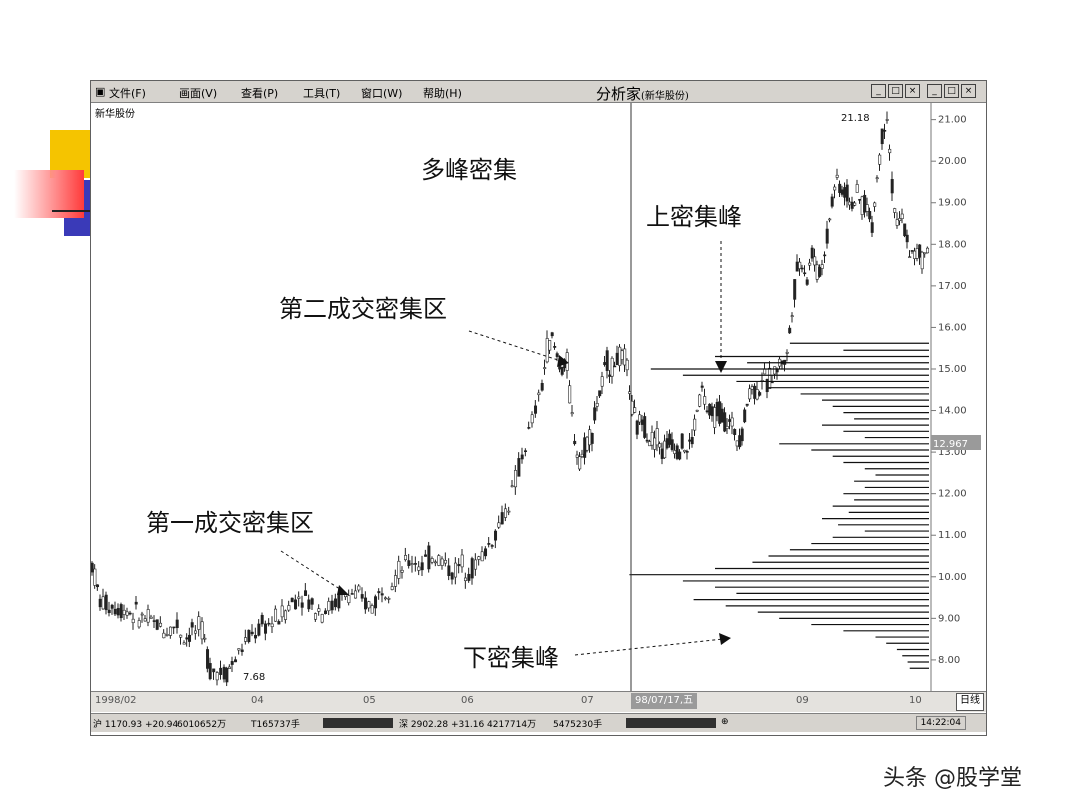 The image size is (1080, 810). What do you see at coordinates (725, 639) in the screenshot?
I see `lower-peak-arrowhead` at bounding box center [725, 639].